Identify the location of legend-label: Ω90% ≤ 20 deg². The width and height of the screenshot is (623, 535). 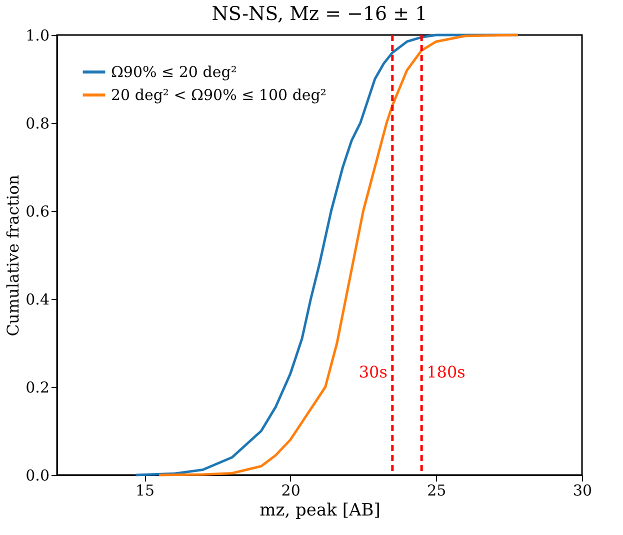
(174, 72).